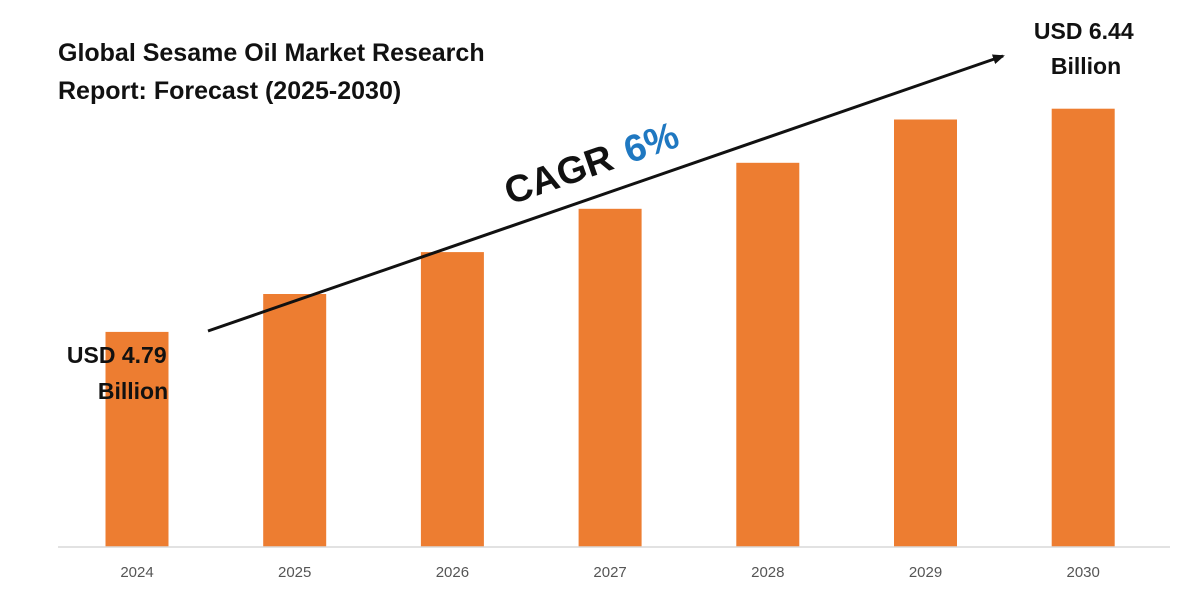  I want to click on bar-2028, so click(768, 355).